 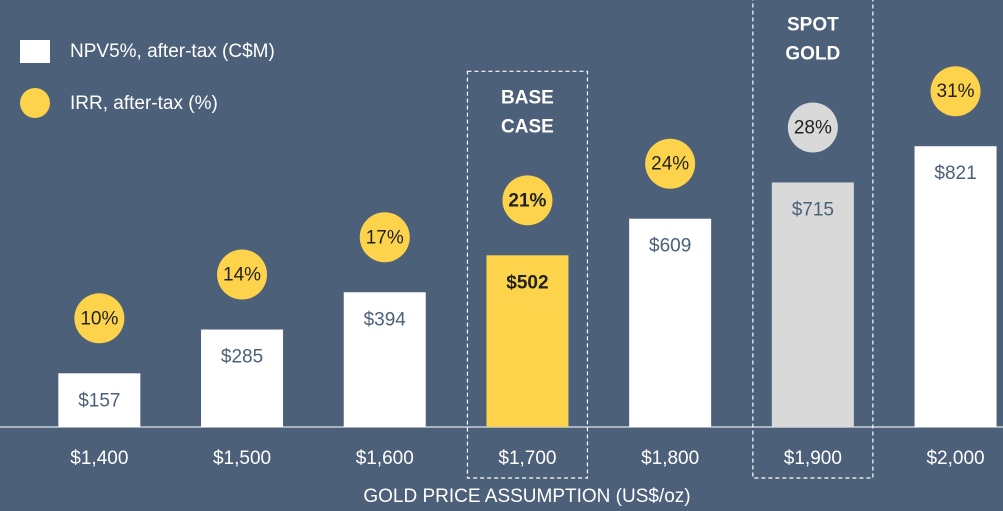 I want to click on x-tick-label: $1,800, so click(x=670, y=458).